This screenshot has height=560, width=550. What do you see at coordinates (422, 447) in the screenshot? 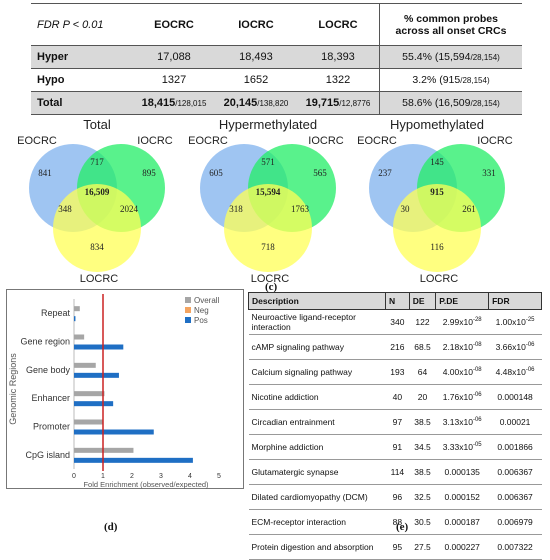
I see `pathway-de: 34.5` at bounding box center [422, 447].